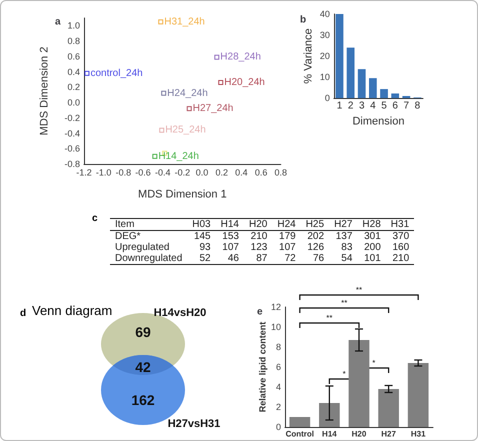  What do you see at coordinates (180, 313) in the screenshot?
I see `category-label: H14vsH20` at bounding box center [180, 313].